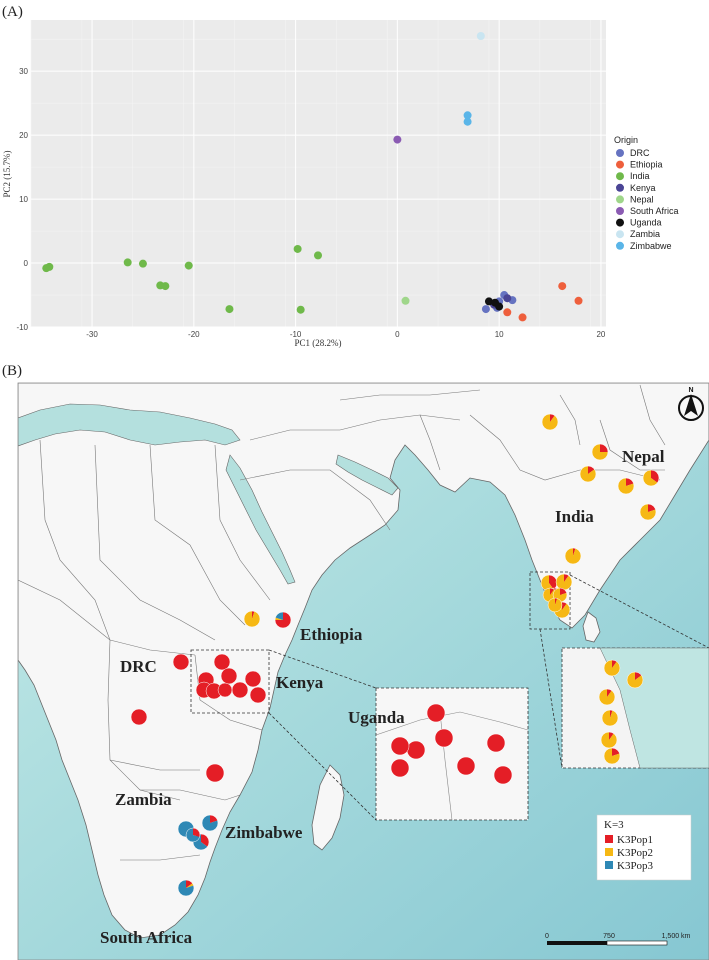  Describe the element at coordinates (138, 666) in the screenshot. I see `label-drc: DRC` at that location.